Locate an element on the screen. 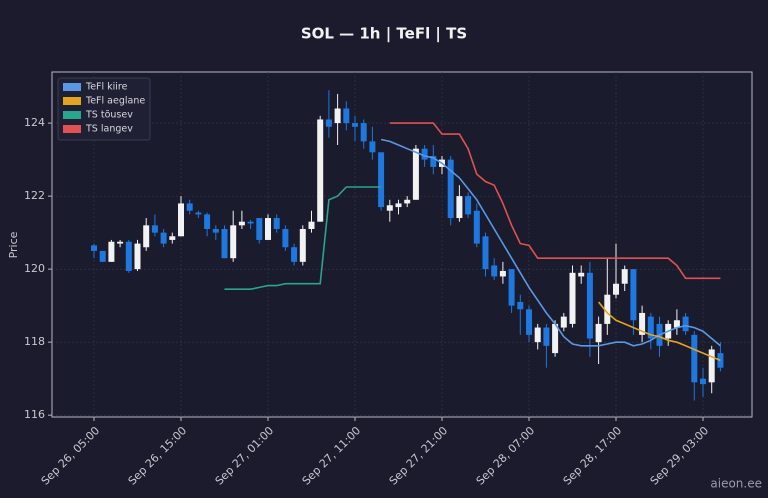  y-tick-label: 124 is located at coordinates (34, 122).